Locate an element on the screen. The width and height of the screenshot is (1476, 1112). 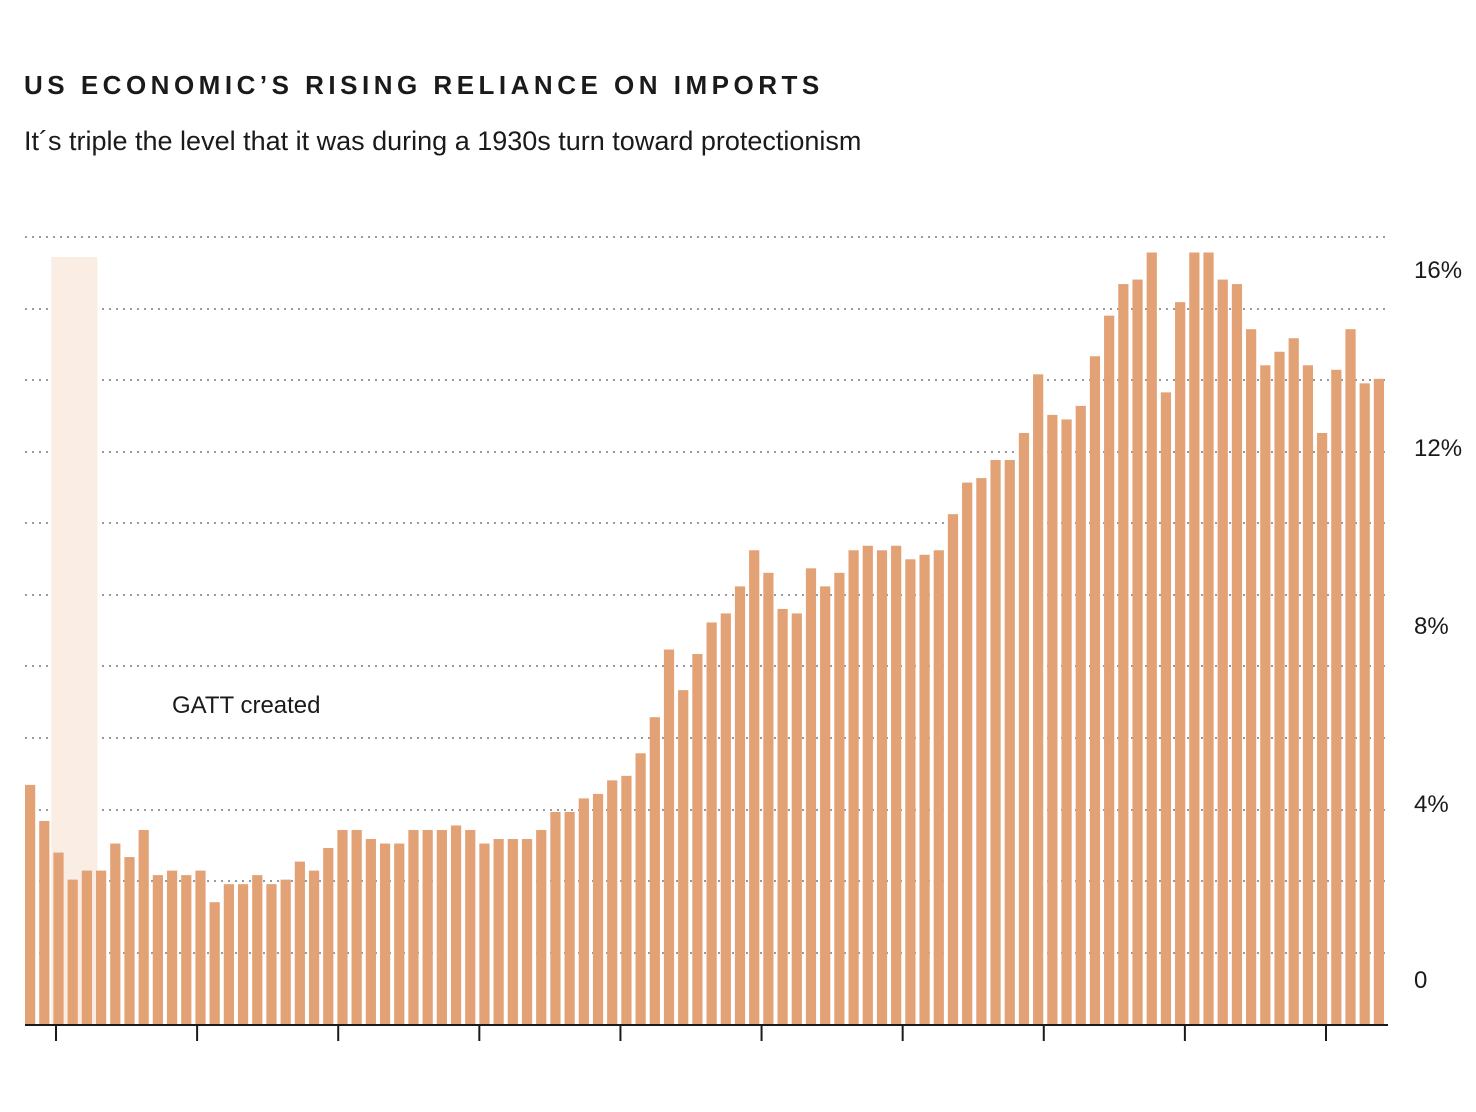
x-axis is located at coordinates (706, 1032).